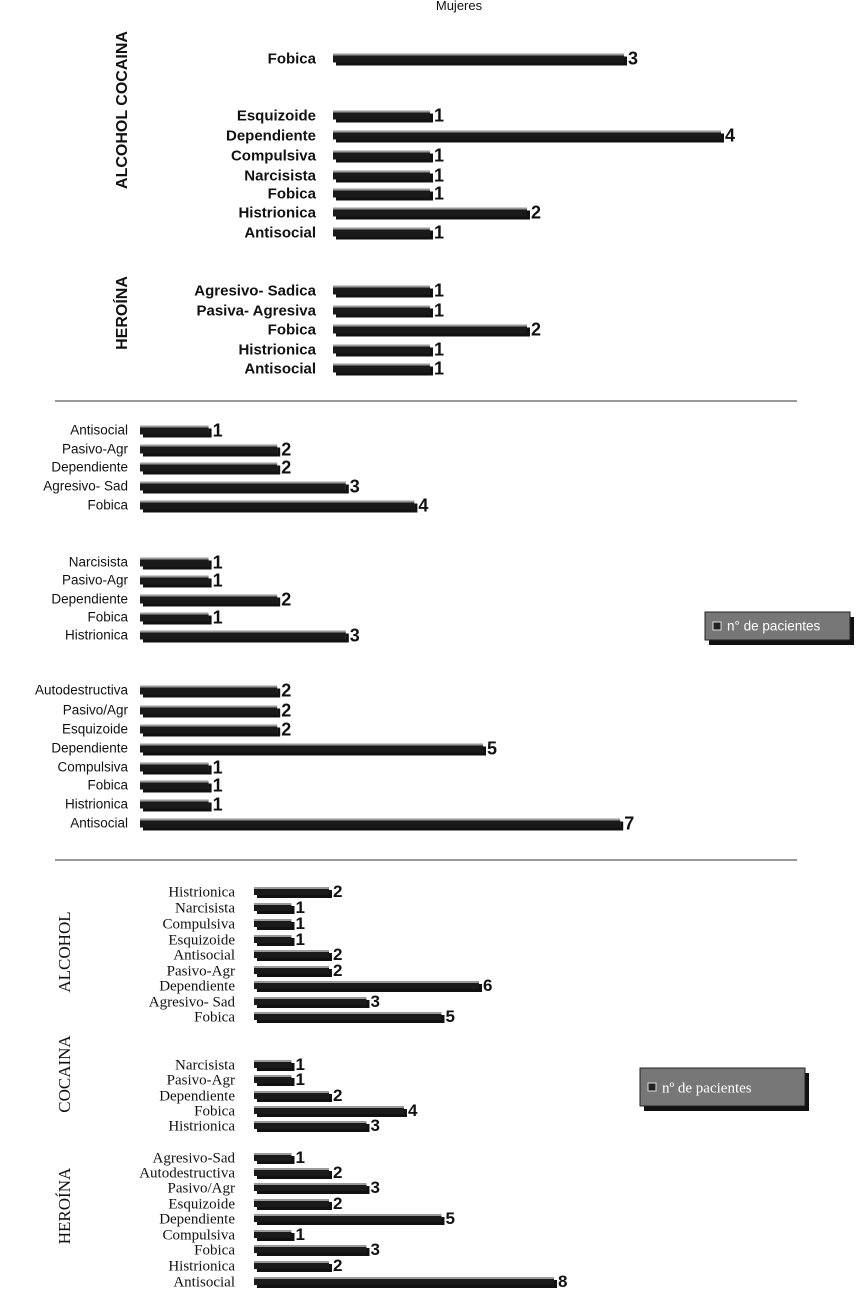  Describe the element at coordinates (201, 892) in the screenshot. I see `chart3-g1-histrionica-label: Histrionica` at that location.